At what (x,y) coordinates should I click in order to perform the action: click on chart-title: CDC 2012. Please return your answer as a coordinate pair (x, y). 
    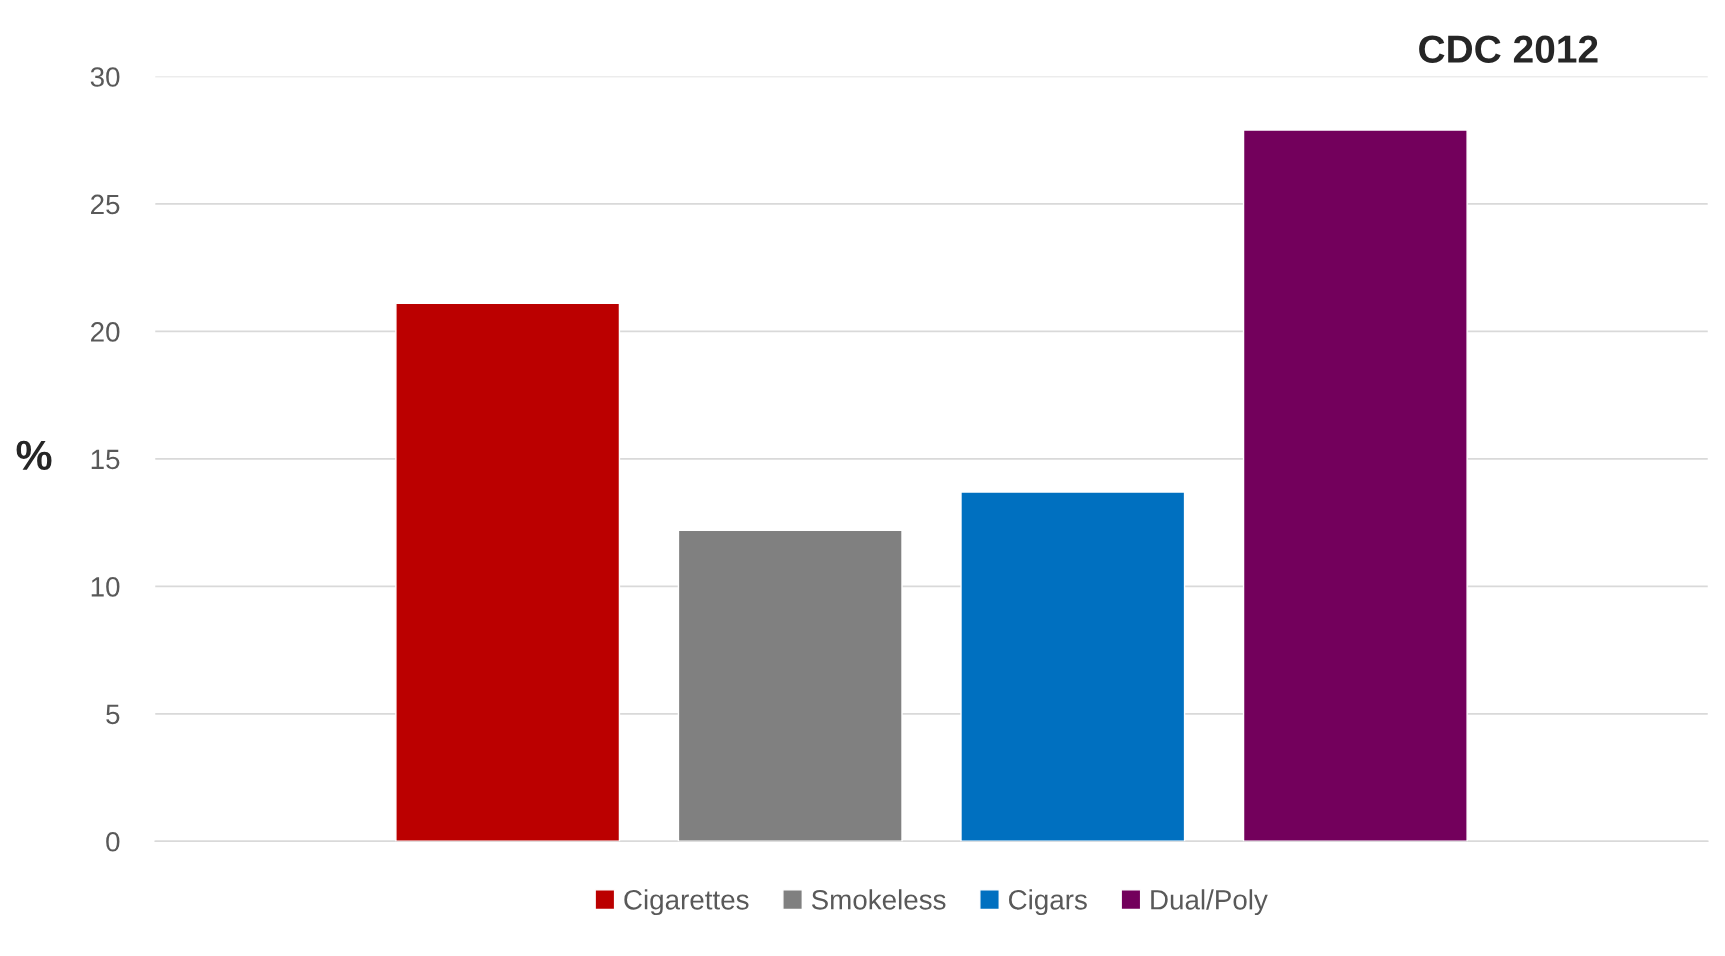
    Looking at the image, I should click on (1508, 49).